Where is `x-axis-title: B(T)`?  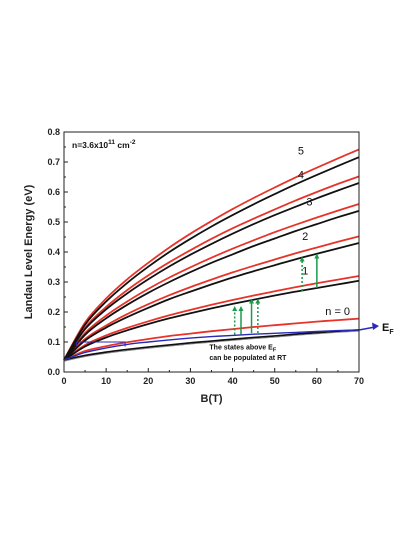
x-axis-title: B(T) is located at coordinates (212, 399).